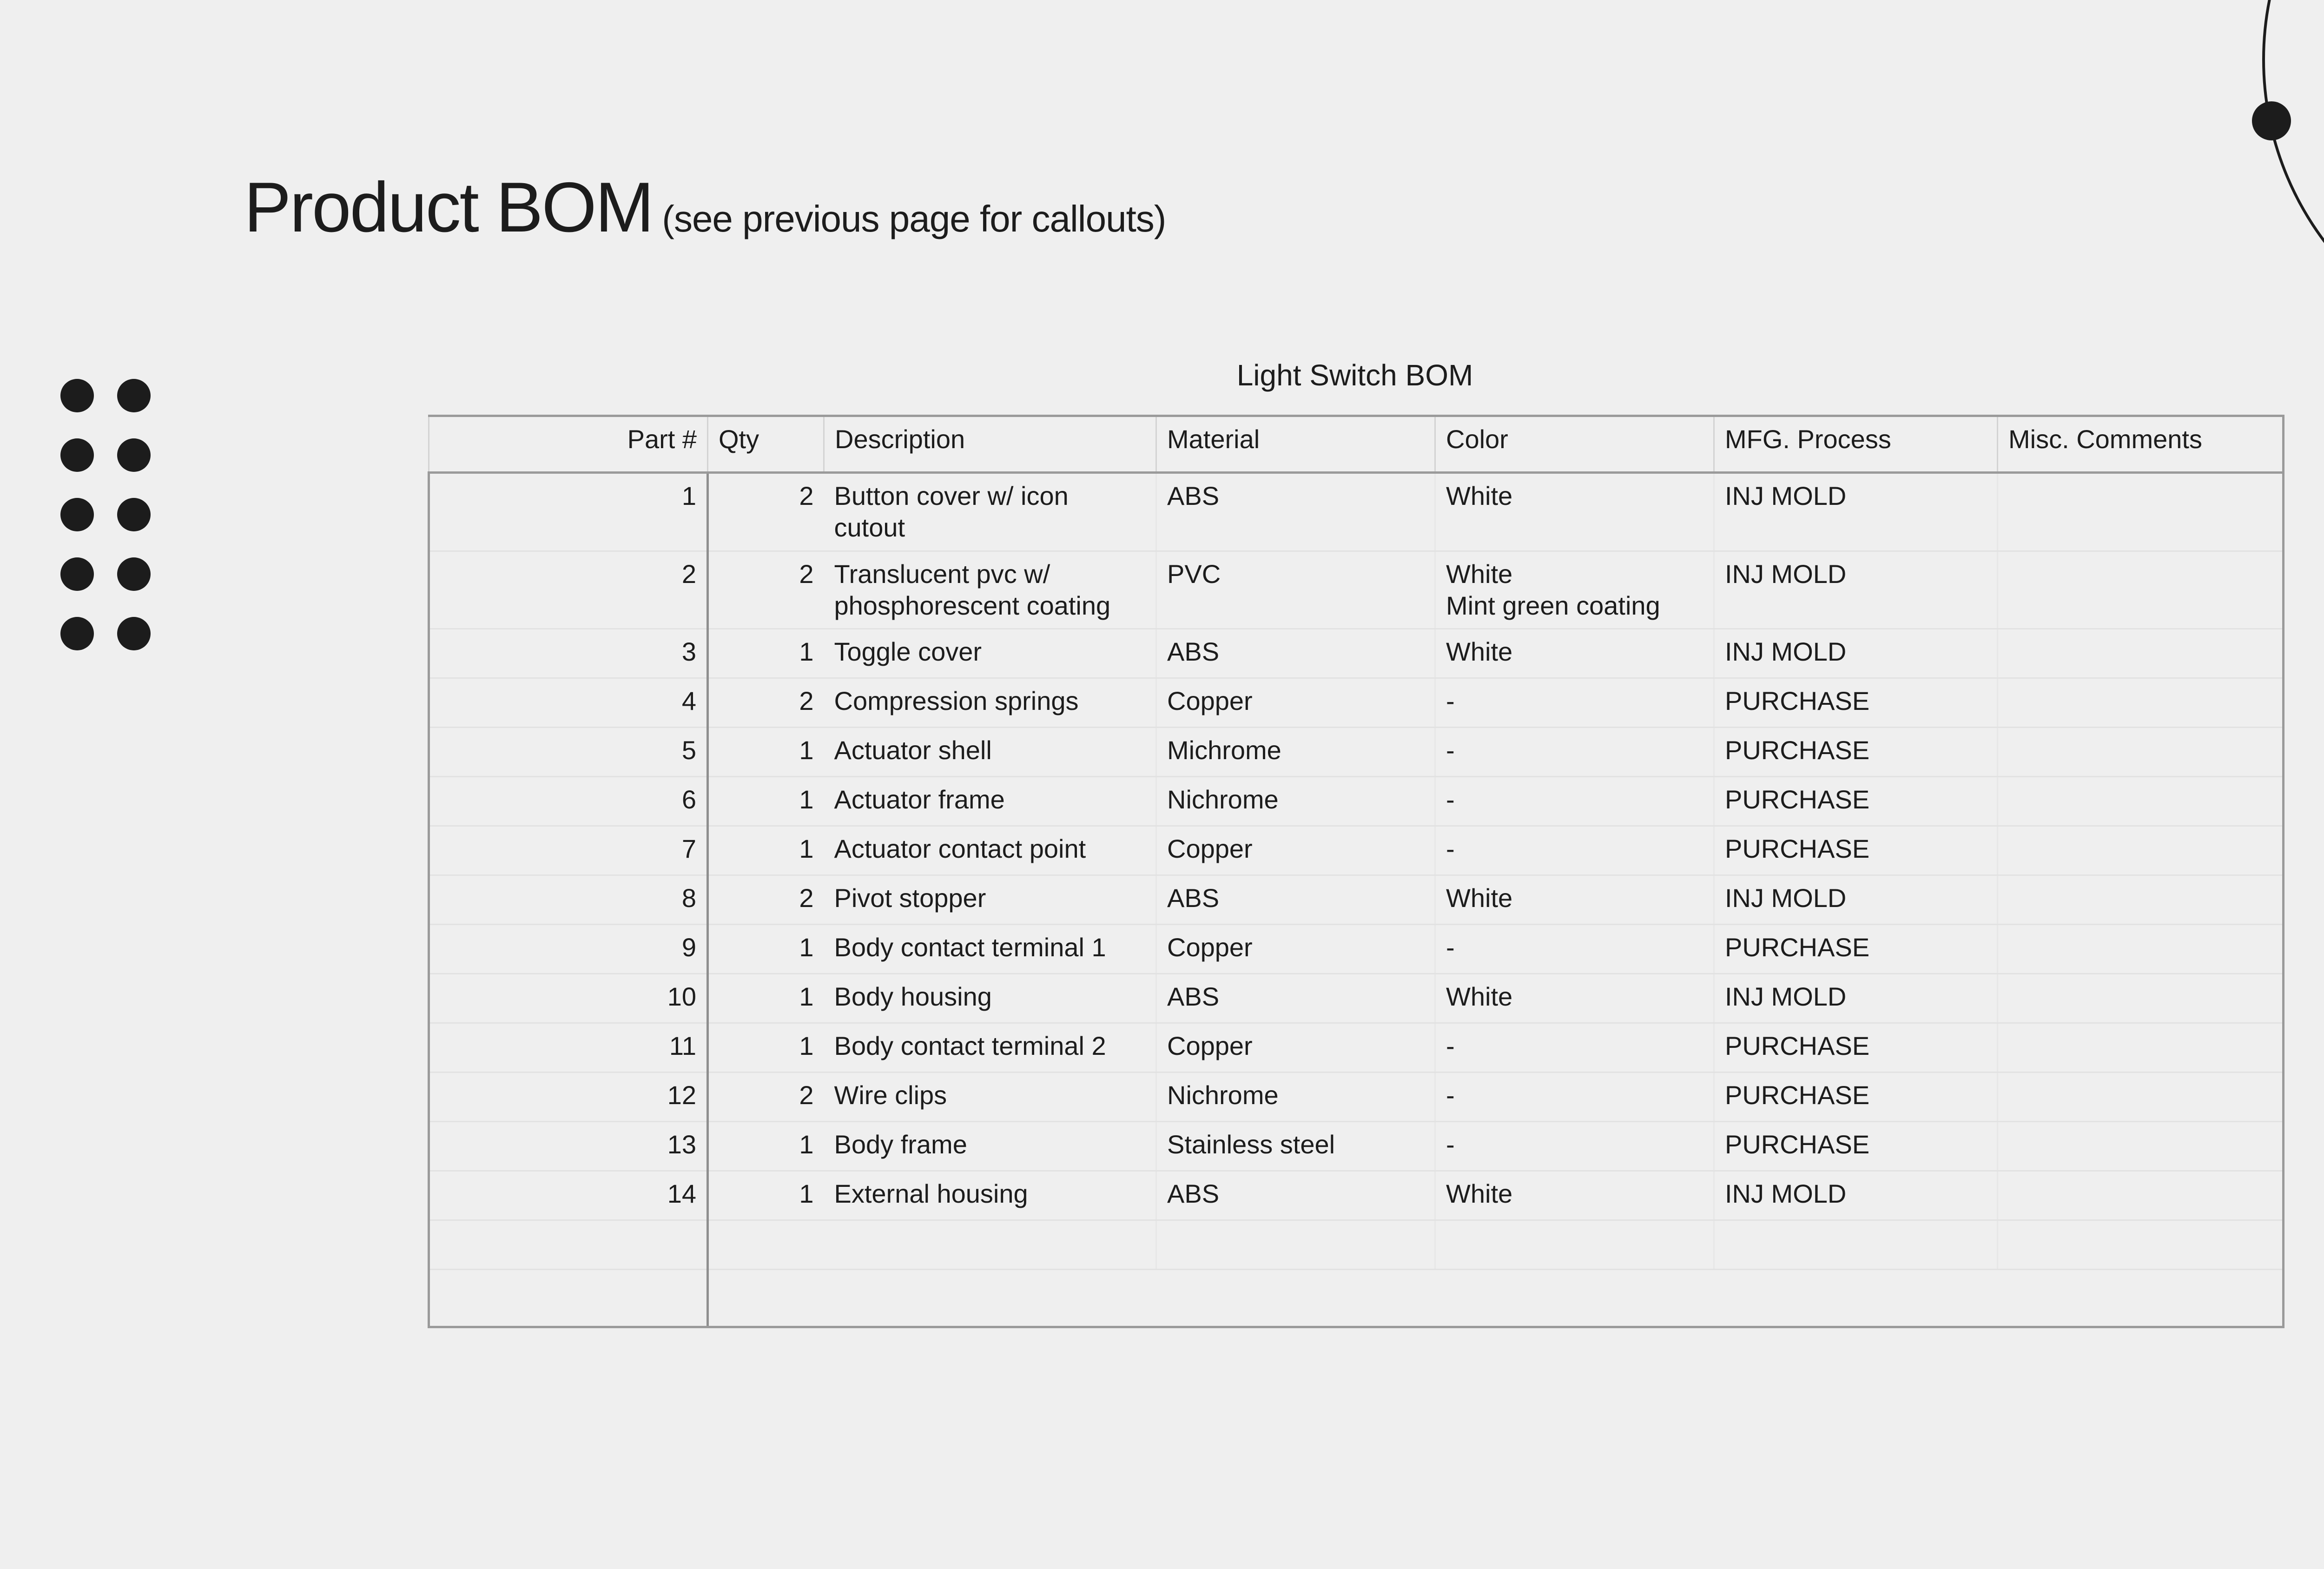 Image resolution: width=2324 pixels, height=1569 pixels. I want to click on page-title-main: Product BOM, so click(449, 207).